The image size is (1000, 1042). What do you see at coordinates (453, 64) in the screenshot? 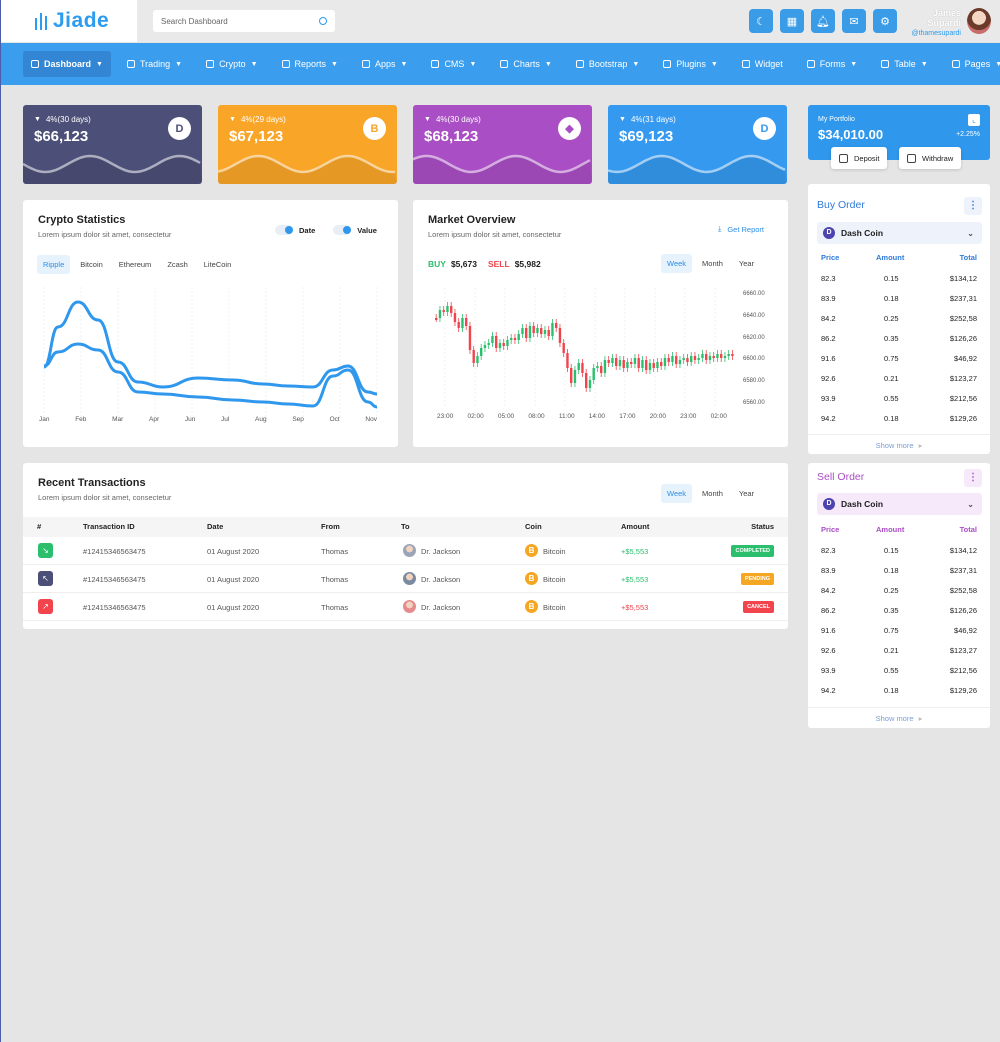
I see `nav-item-cms: CMS ▼` at bounding box center [453, 64].